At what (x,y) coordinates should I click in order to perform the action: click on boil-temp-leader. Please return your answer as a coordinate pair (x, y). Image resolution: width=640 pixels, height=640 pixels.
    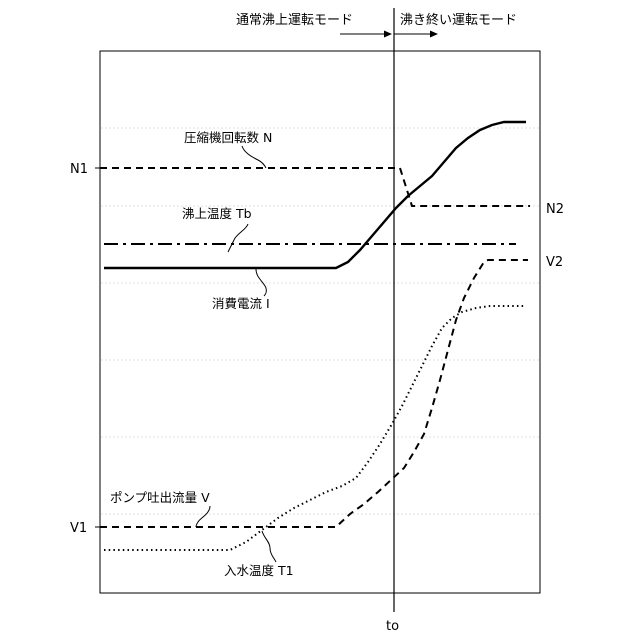
    Looking at the image, I should click on (238, 238).